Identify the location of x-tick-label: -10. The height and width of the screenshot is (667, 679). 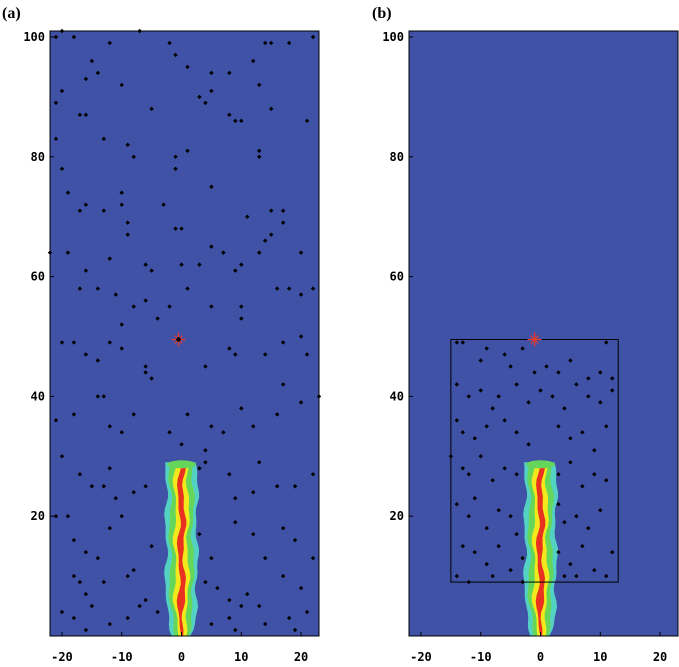
(481, 657).